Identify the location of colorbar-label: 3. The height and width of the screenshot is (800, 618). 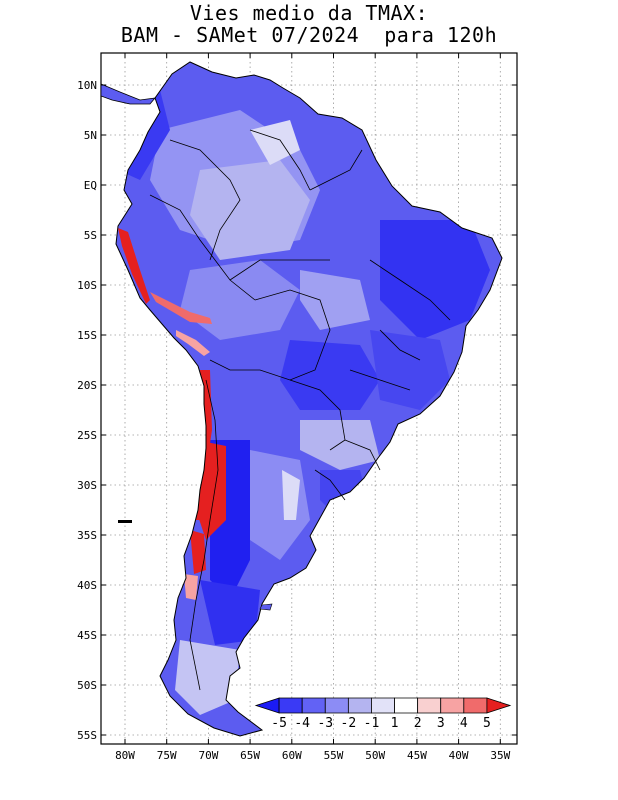
(441, 723).